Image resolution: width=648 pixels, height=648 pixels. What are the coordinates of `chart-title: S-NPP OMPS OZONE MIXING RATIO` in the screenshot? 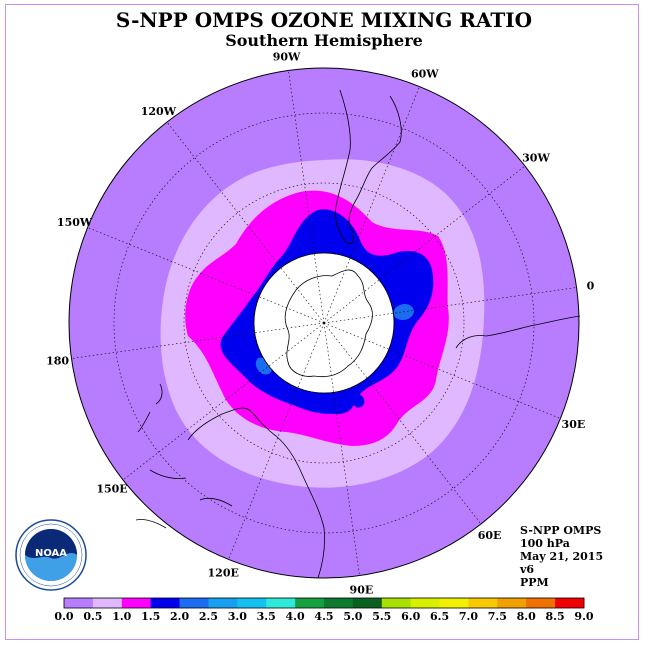 It's located at (324, 20).